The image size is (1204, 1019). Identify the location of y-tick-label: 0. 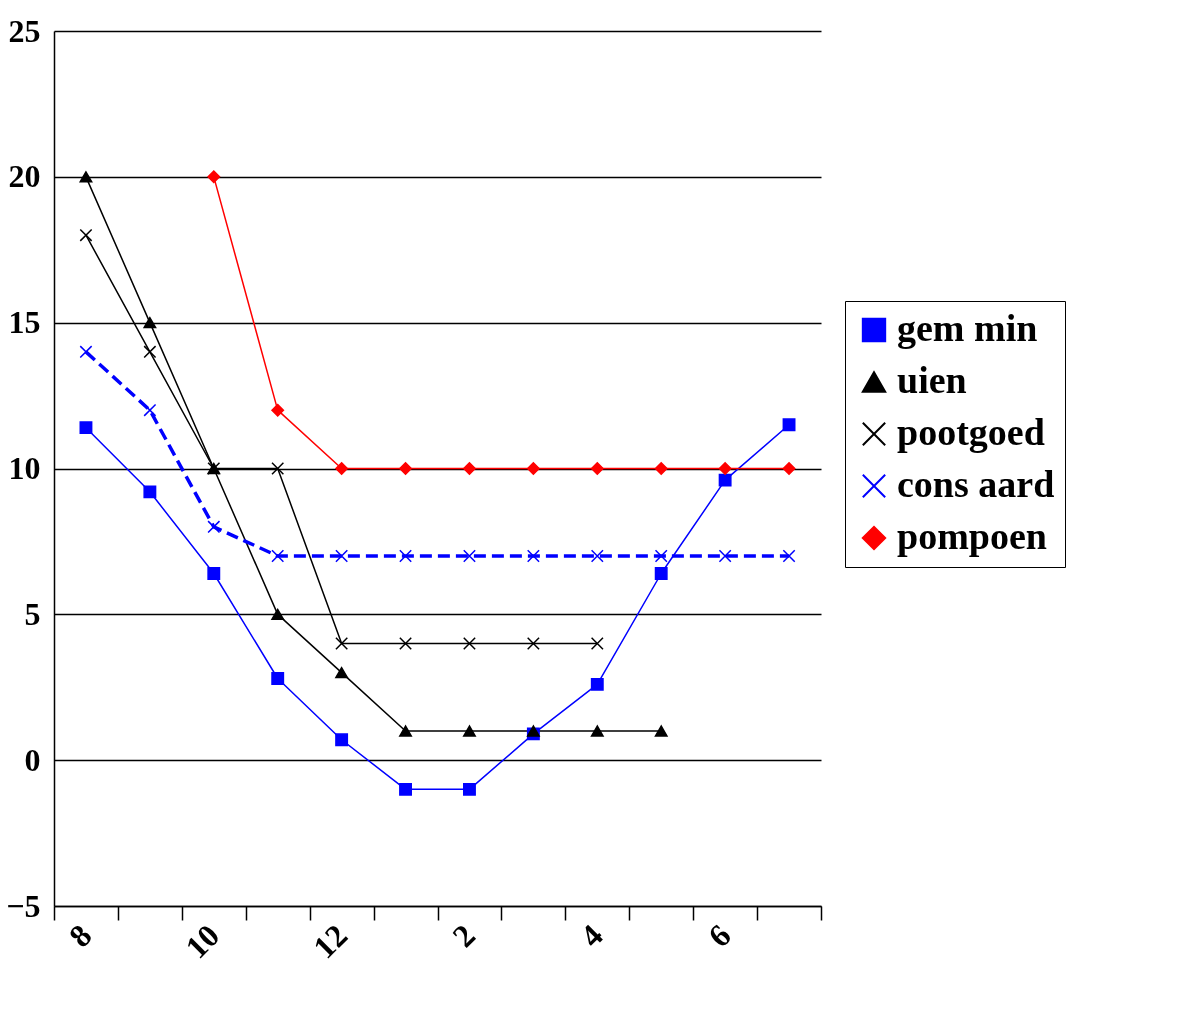
(32, 759).